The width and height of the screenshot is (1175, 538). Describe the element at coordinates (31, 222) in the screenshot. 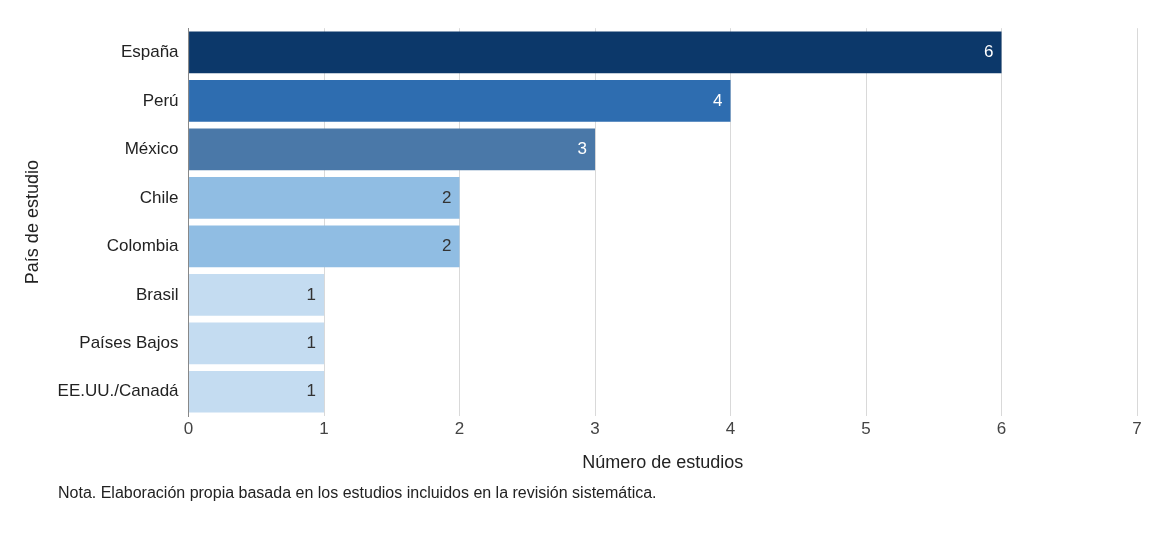

I see `y-axis-title: País de estudio` at that location.